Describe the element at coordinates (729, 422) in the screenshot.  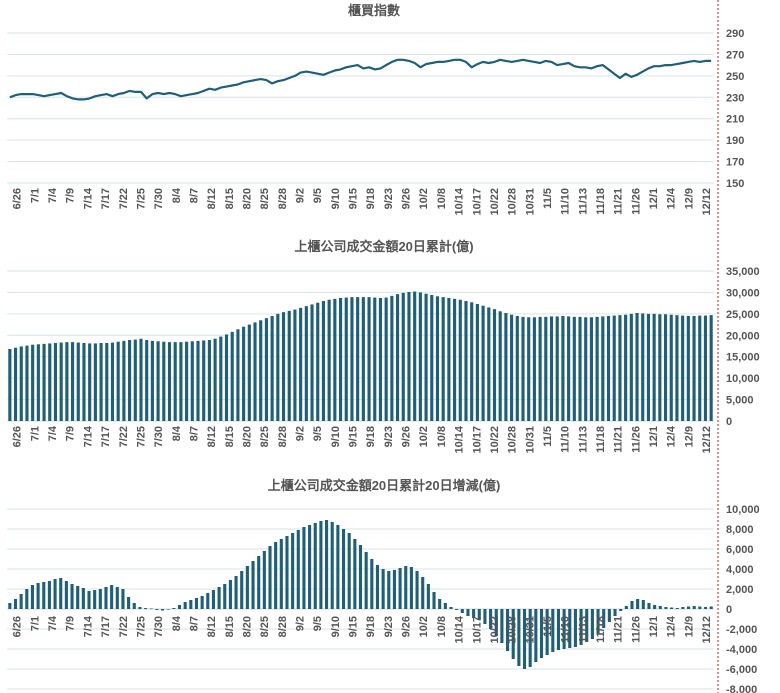
I see `ytick-volume-0: 0` at that location.